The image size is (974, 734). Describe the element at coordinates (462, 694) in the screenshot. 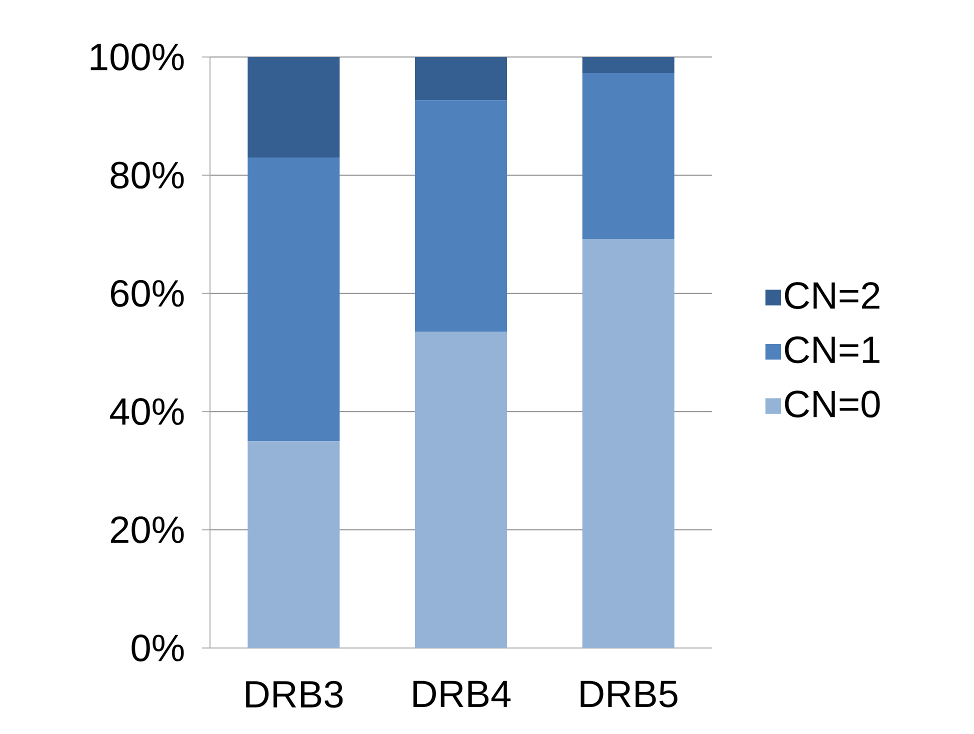

I see `x-tick-label: DRB4` at that location.